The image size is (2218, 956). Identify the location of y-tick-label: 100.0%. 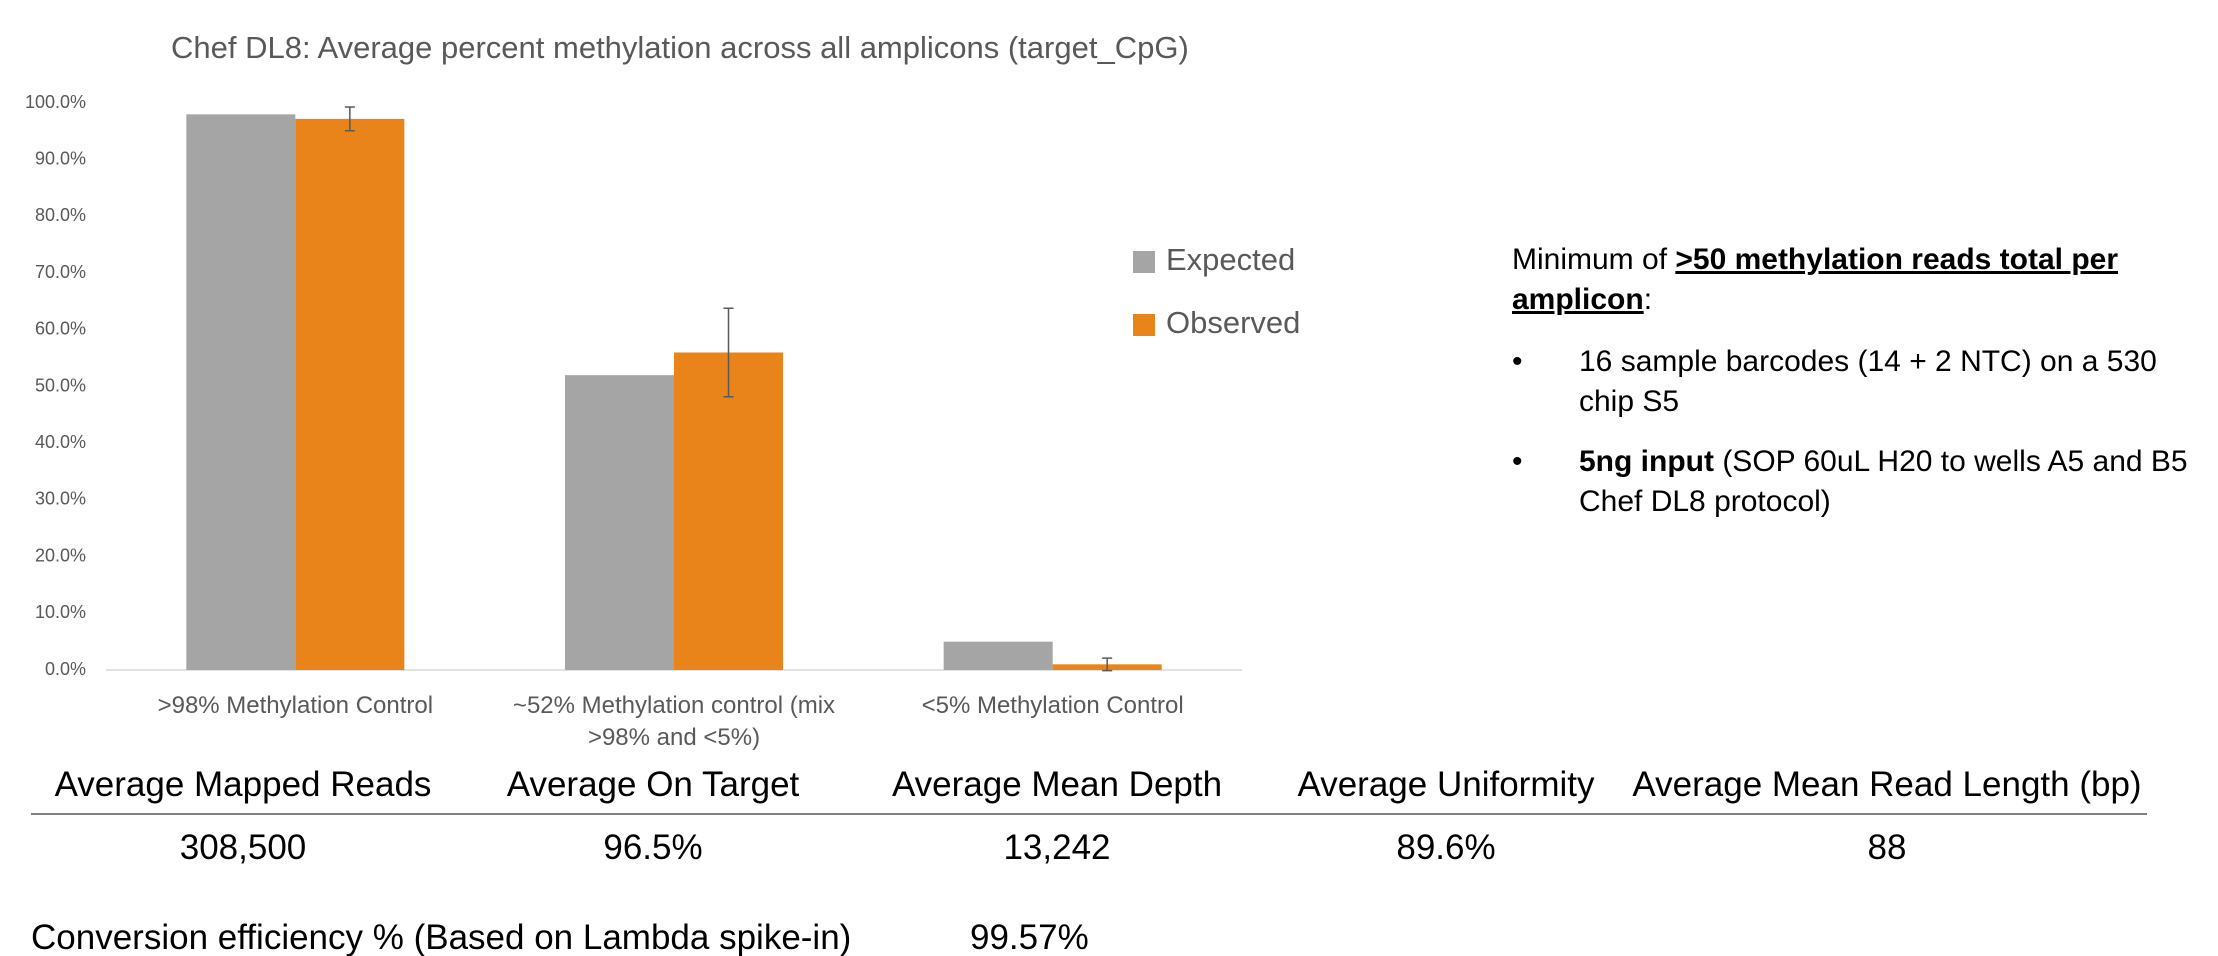
(55, 102).